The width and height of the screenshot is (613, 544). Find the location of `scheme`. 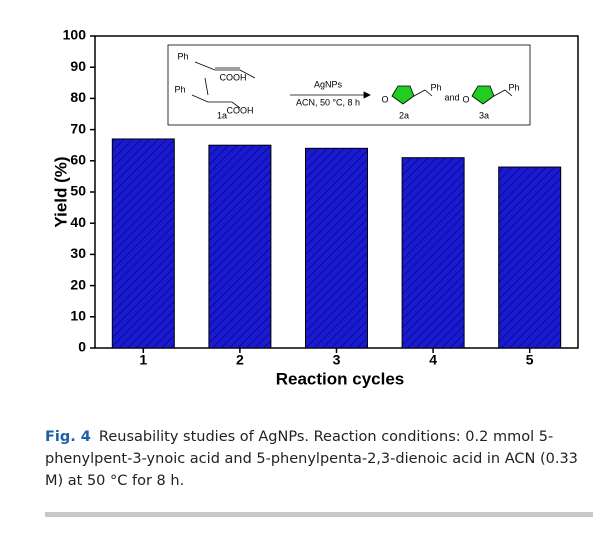

scheme is located at coordinates (349, 85).